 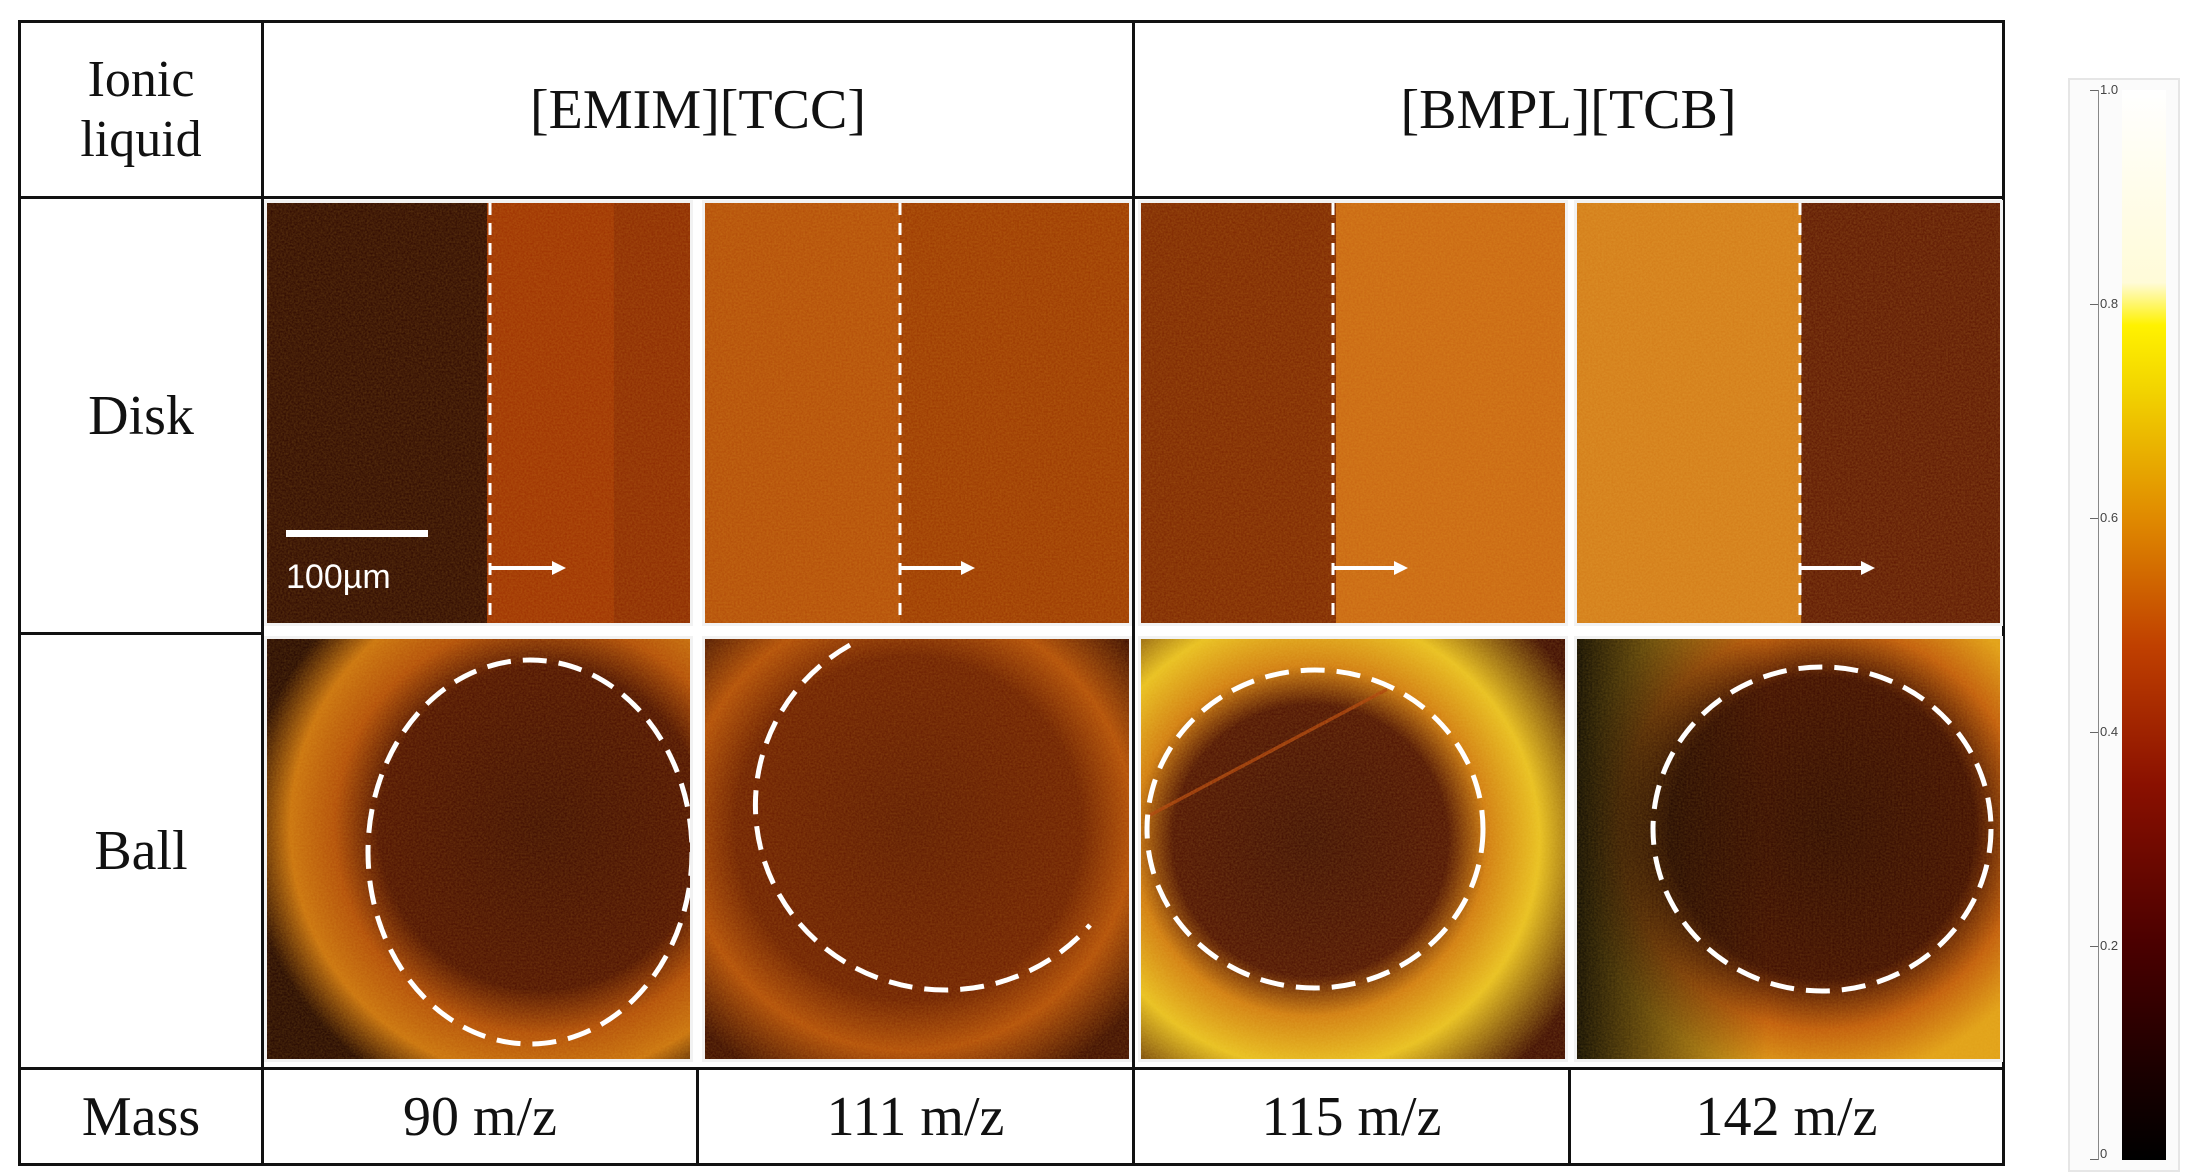 What do you see at coordinates (478, 849) in the screenshot?
I see `ball-image-90mz` at bounding box center [478, 849].